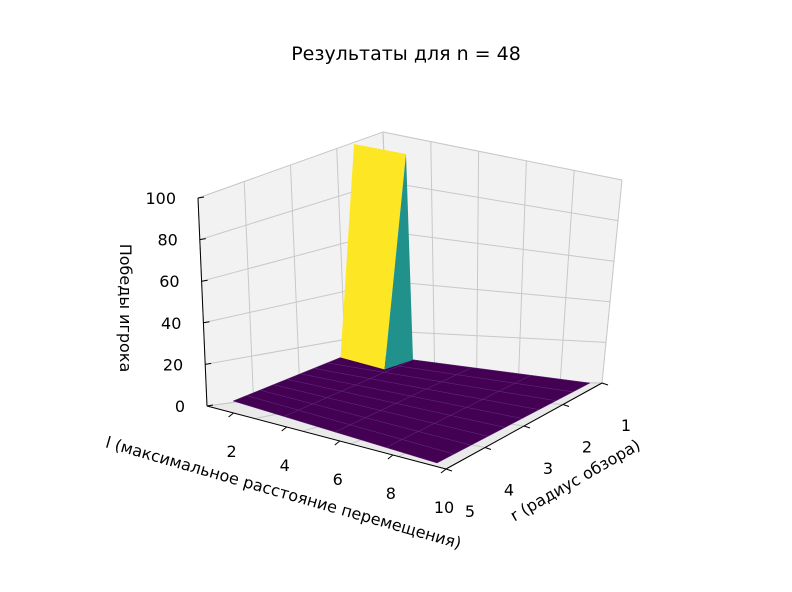 This screenshot has height=592, width=792. What do you see at coordinates (470, 511) in the screenshot?
I see `r-tick-label: 5` at bounding box center [470, 511].